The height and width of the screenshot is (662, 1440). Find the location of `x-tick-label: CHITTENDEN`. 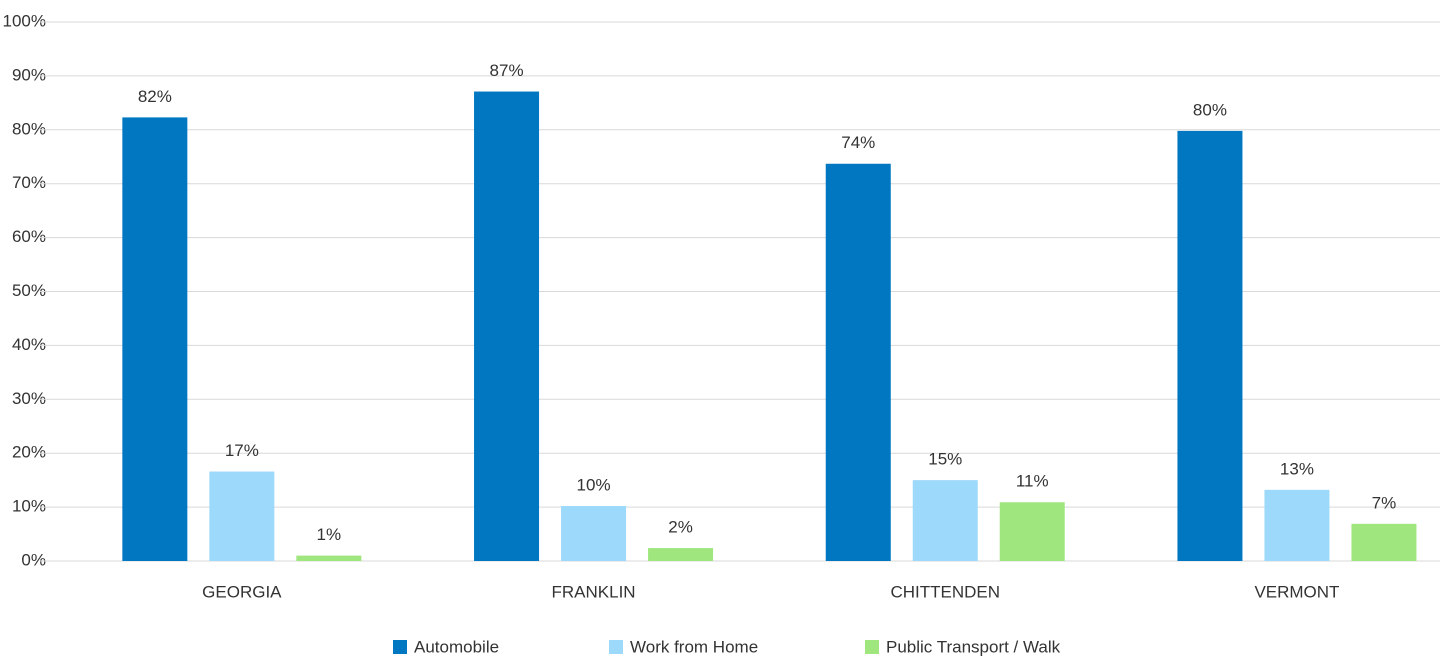

x-tick-label: CHITTENDEN is located at coordinates (945, 591).